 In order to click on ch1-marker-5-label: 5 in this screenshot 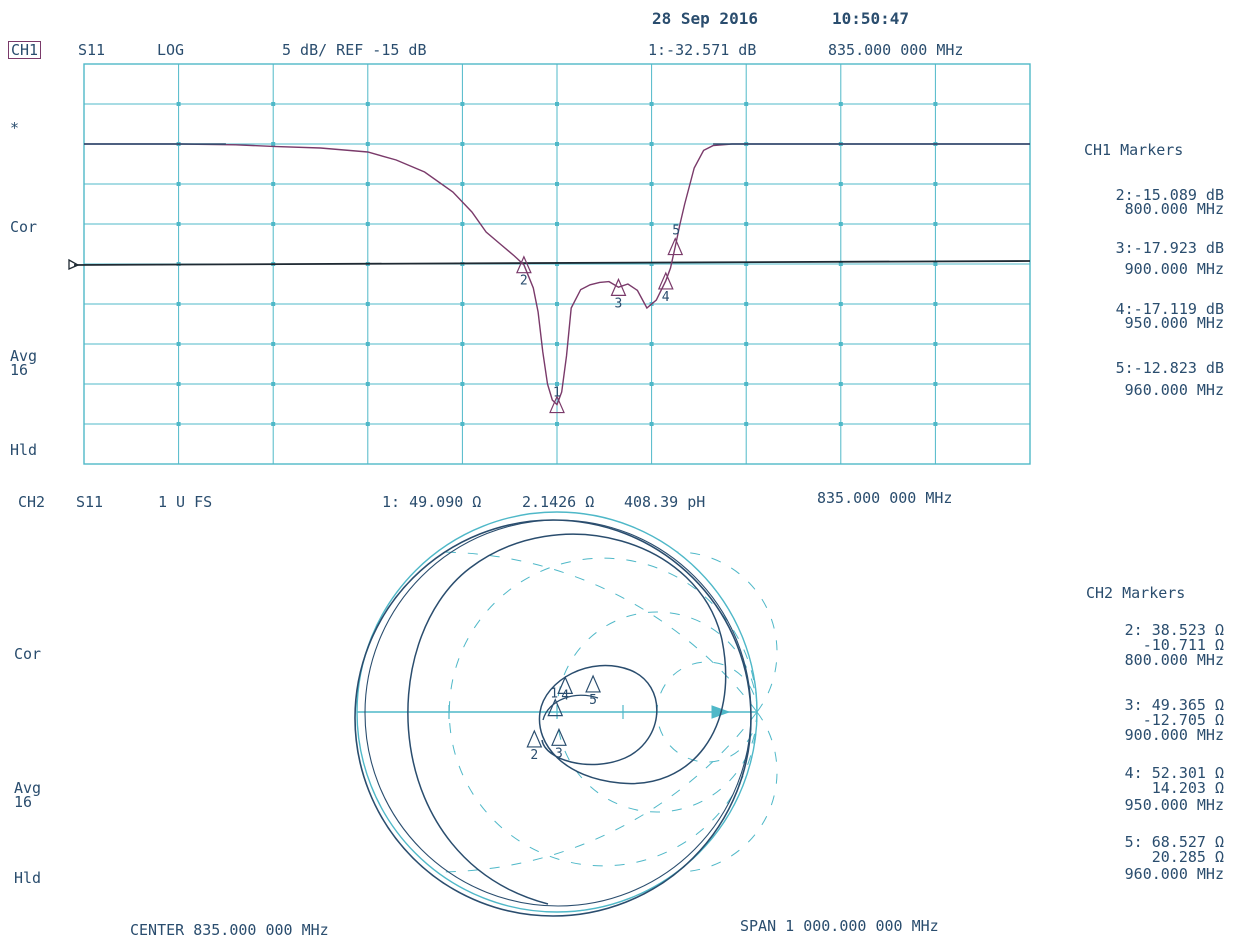, I will do `click(676, 231)`.